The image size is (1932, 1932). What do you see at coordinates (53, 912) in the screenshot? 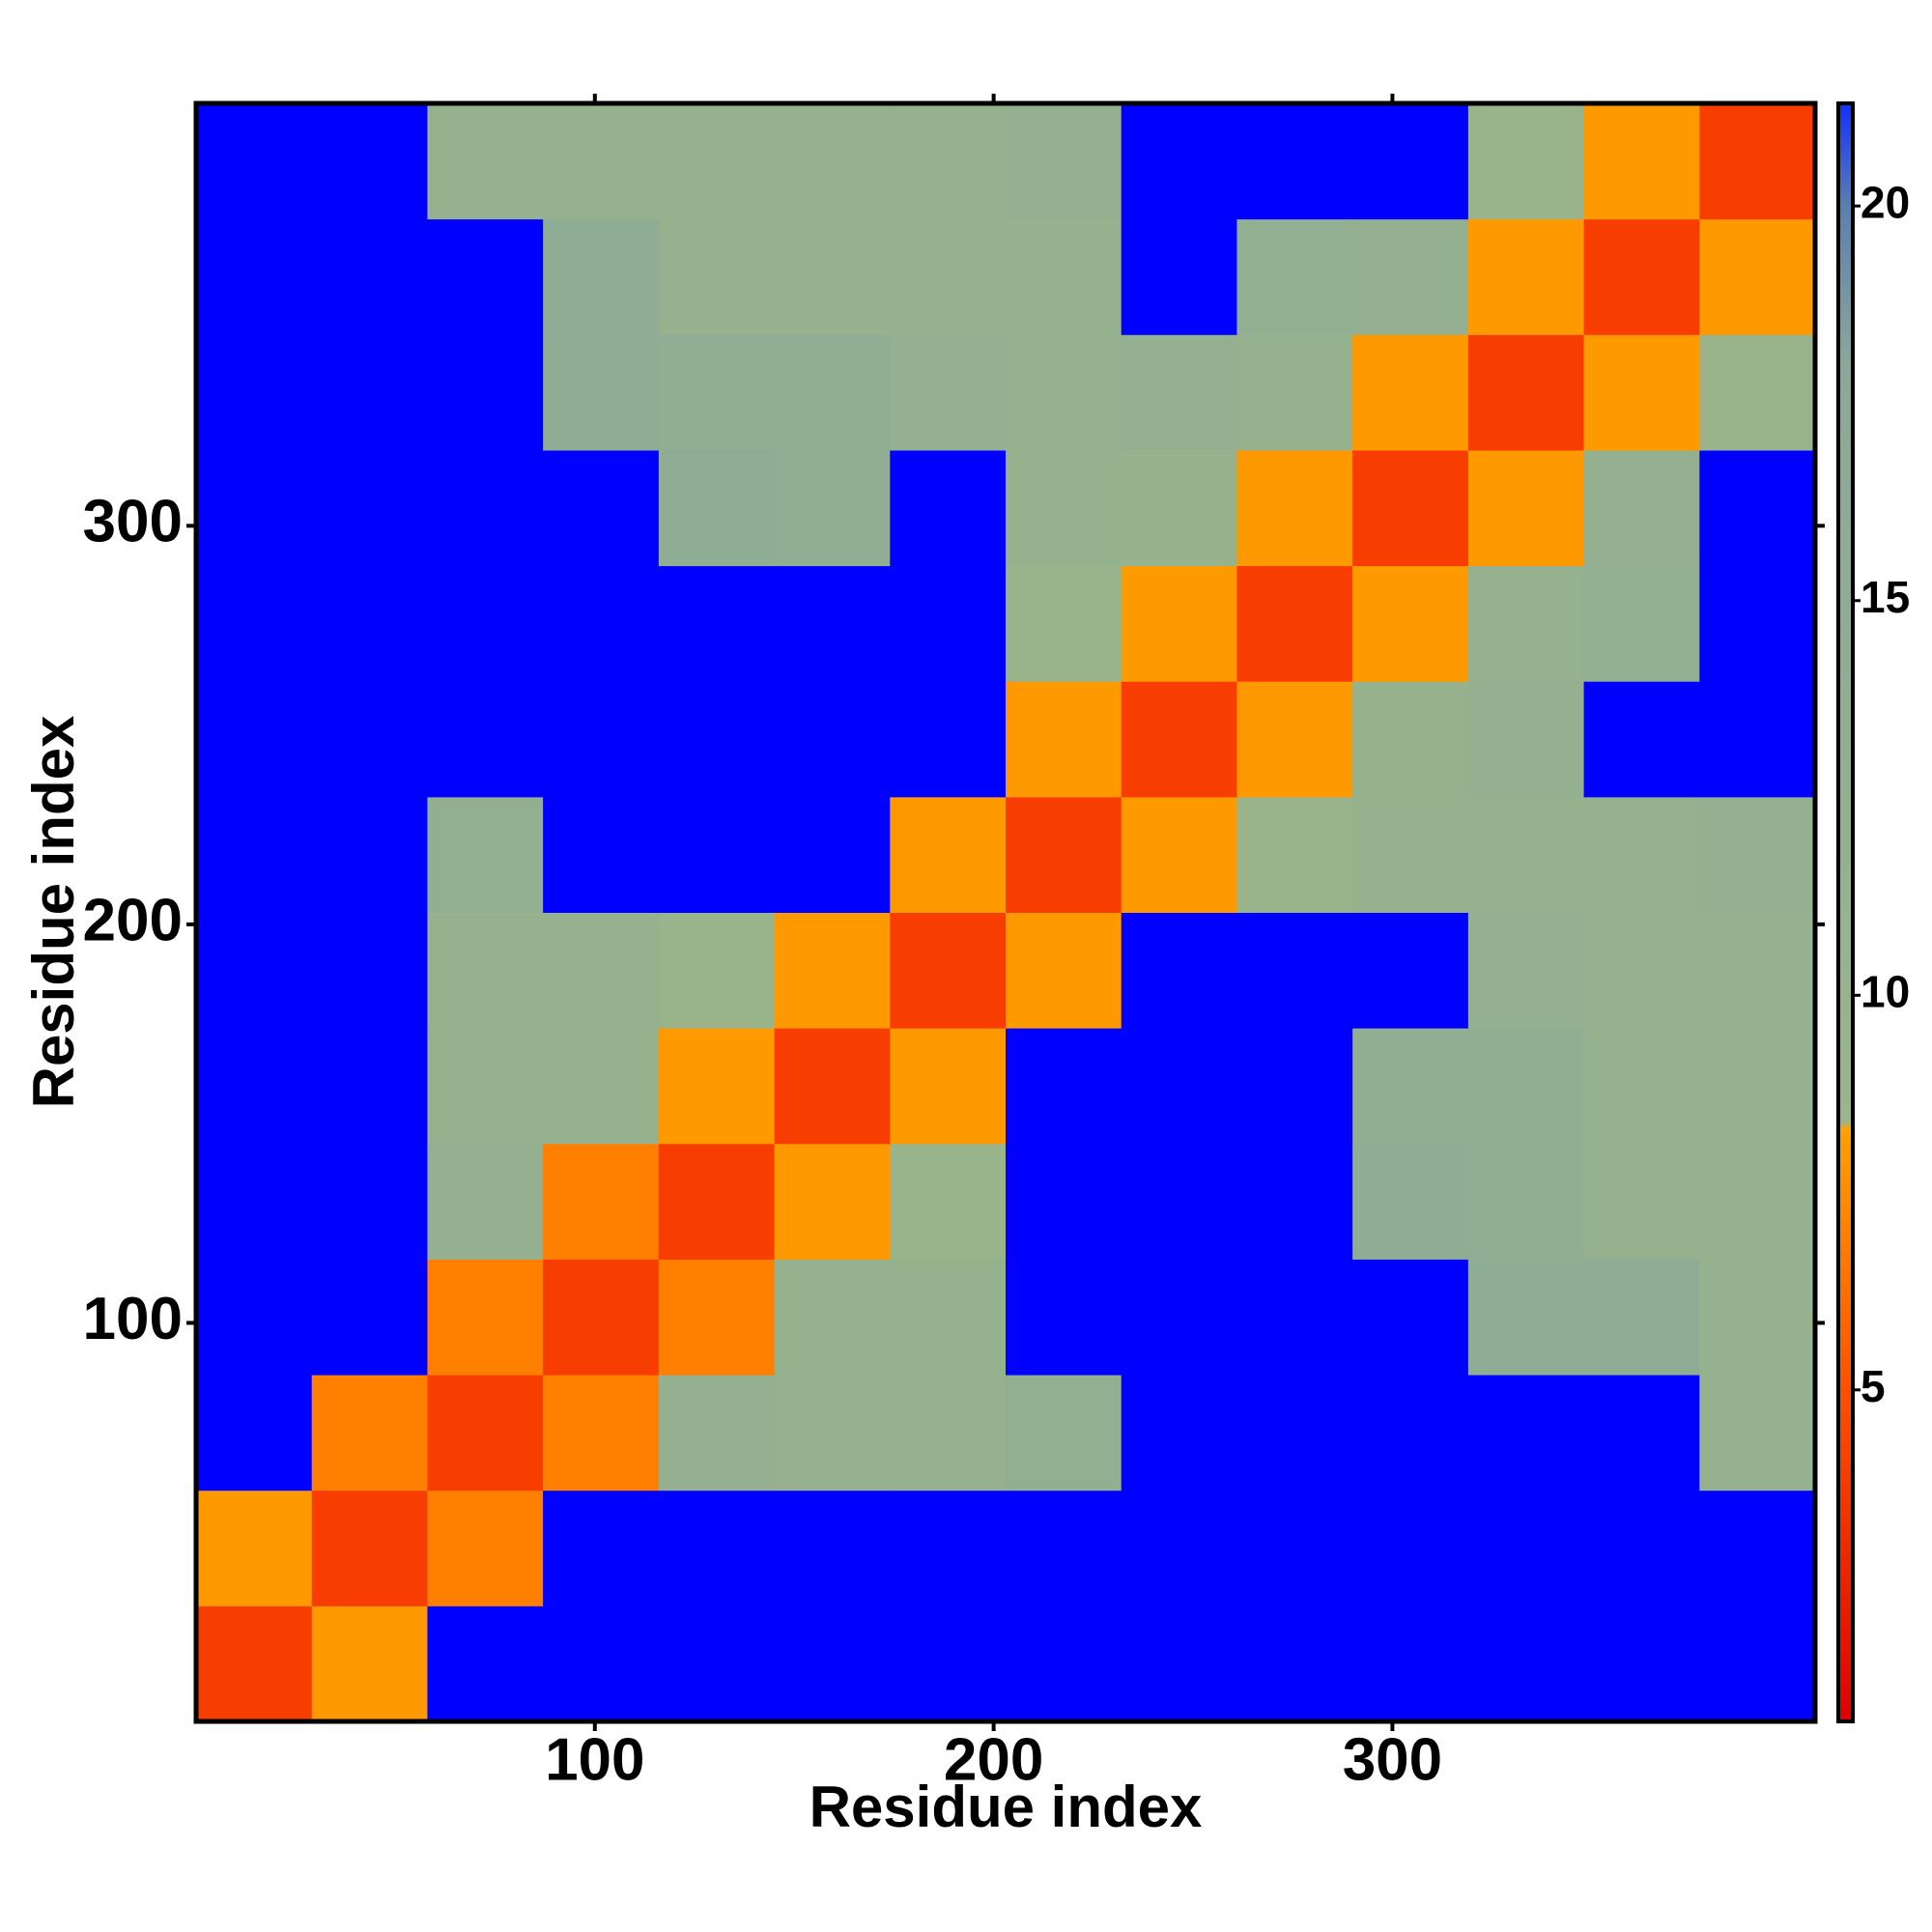
I see `y-axis-title: Residue index` at bounding box center [53, 912].